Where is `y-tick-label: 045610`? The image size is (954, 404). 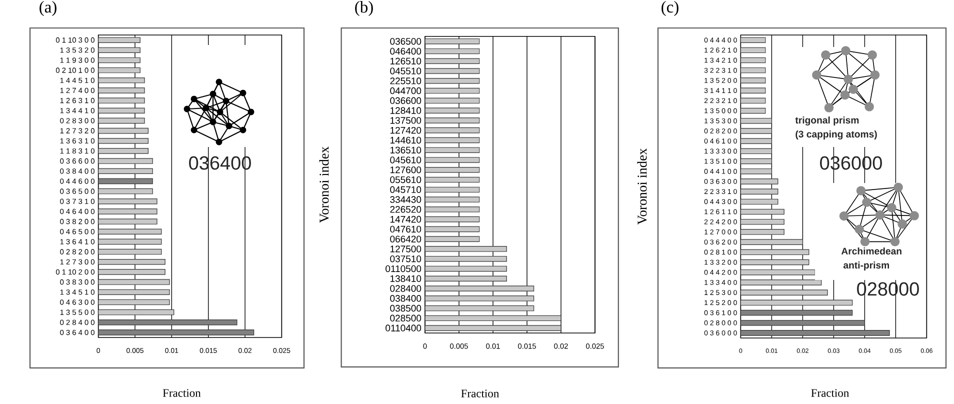 y-tick-label: 045610 is located at coordinates (406, 160).